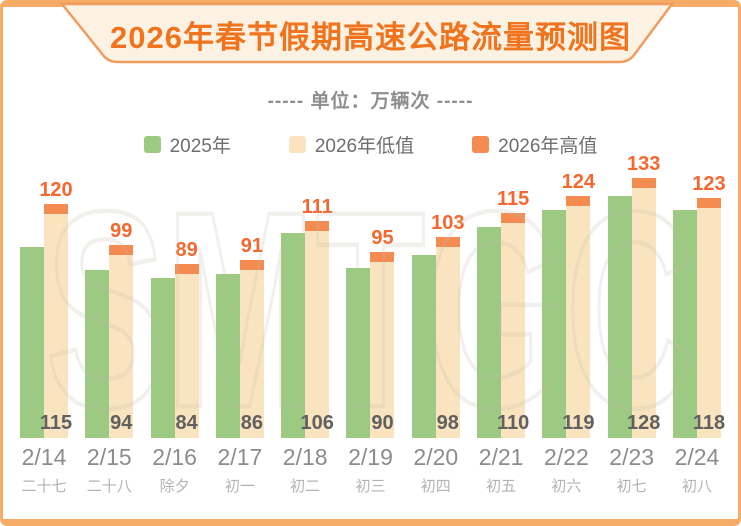  I want to click on bar-group-2-14: 120 115 2/14 二十七, so click(46, 322).